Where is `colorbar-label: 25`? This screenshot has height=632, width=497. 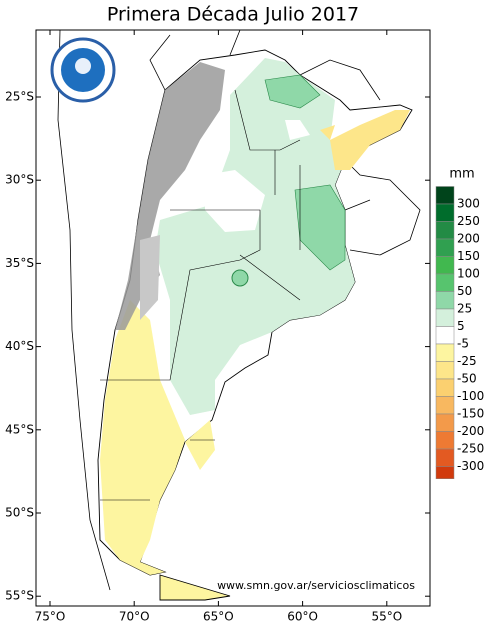 colorbar-label: 25 is located at coordinates (464, 309).